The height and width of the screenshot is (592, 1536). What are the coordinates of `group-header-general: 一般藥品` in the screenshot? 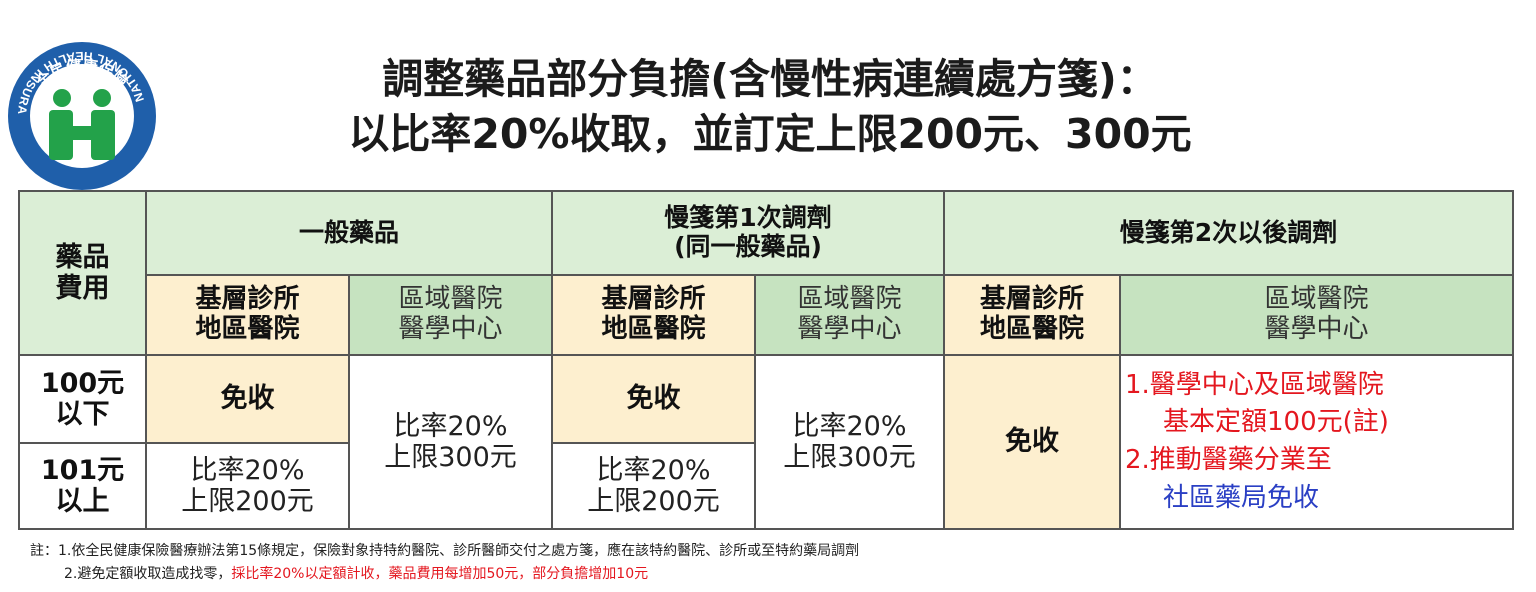 It's located at (349, 233).